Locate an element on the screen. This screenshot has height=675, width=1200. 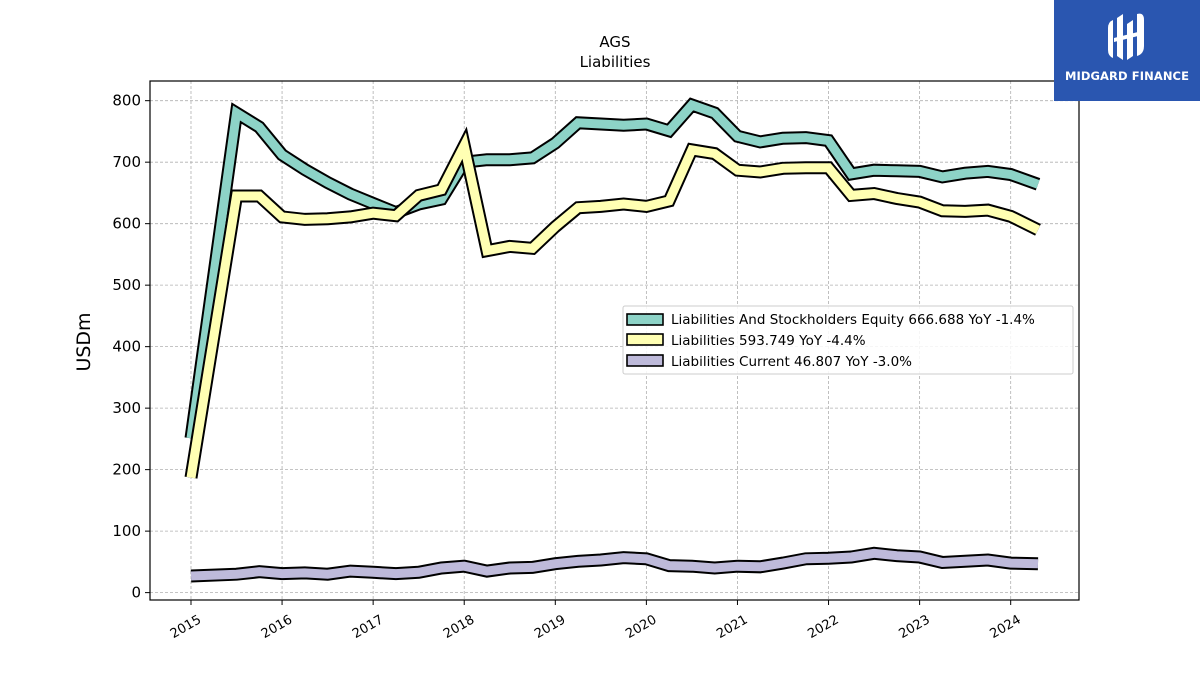
series-line-liabilities-current is located at coordinates (614, 564).